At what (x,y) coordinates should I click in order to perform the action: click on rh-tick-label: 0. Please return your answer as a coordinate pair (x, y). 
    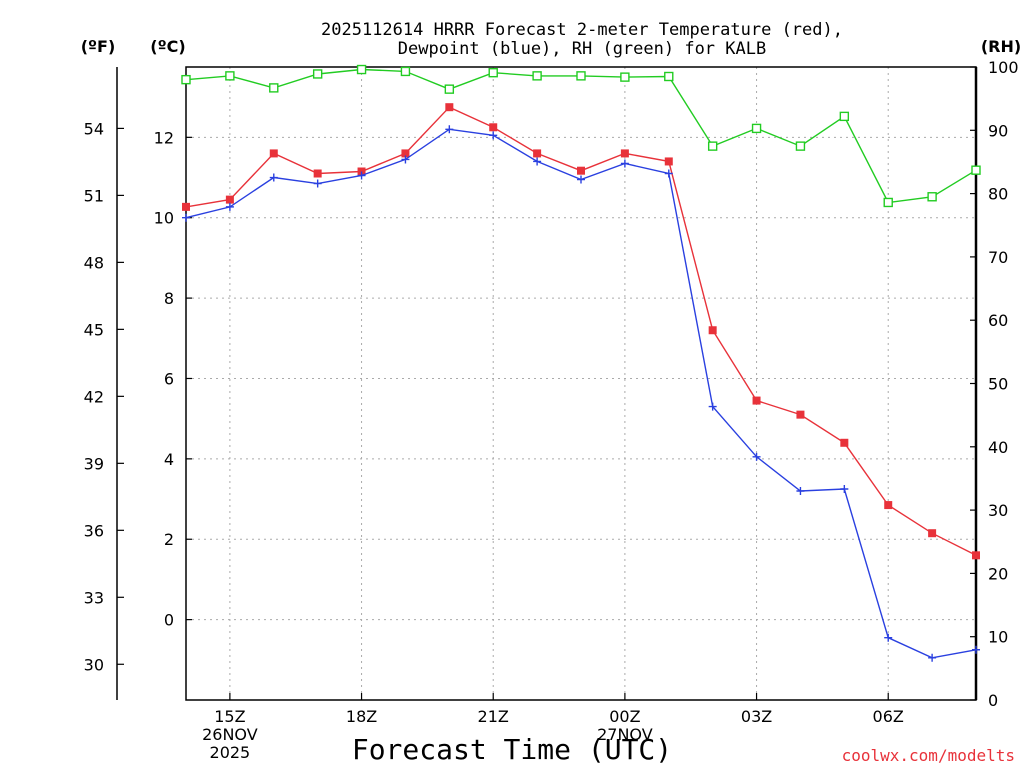
    Looking at the image, I should click on (993, 700).